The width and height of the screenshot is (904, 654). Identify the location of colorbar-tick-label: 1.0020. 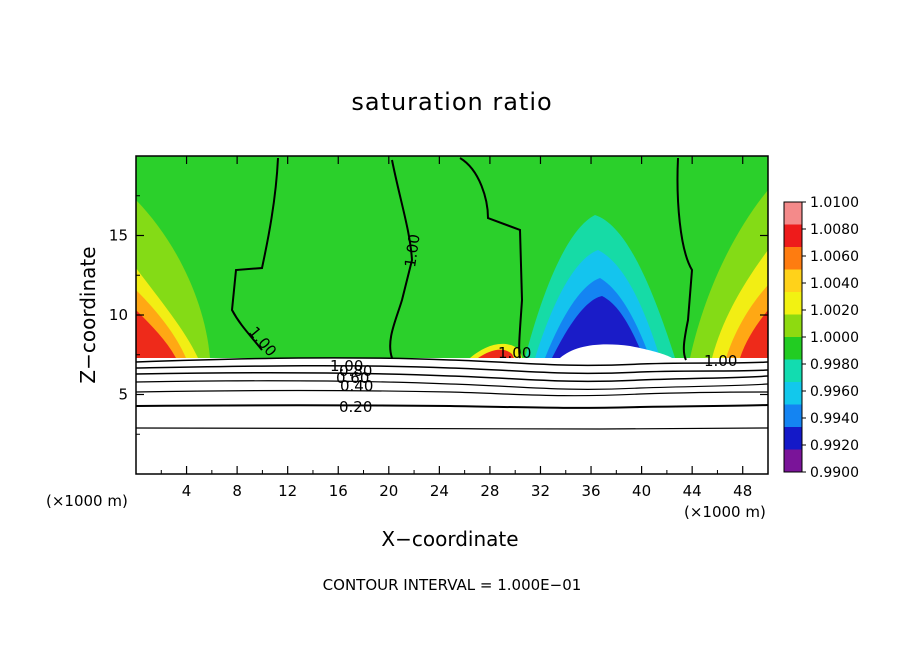
(834, 311).